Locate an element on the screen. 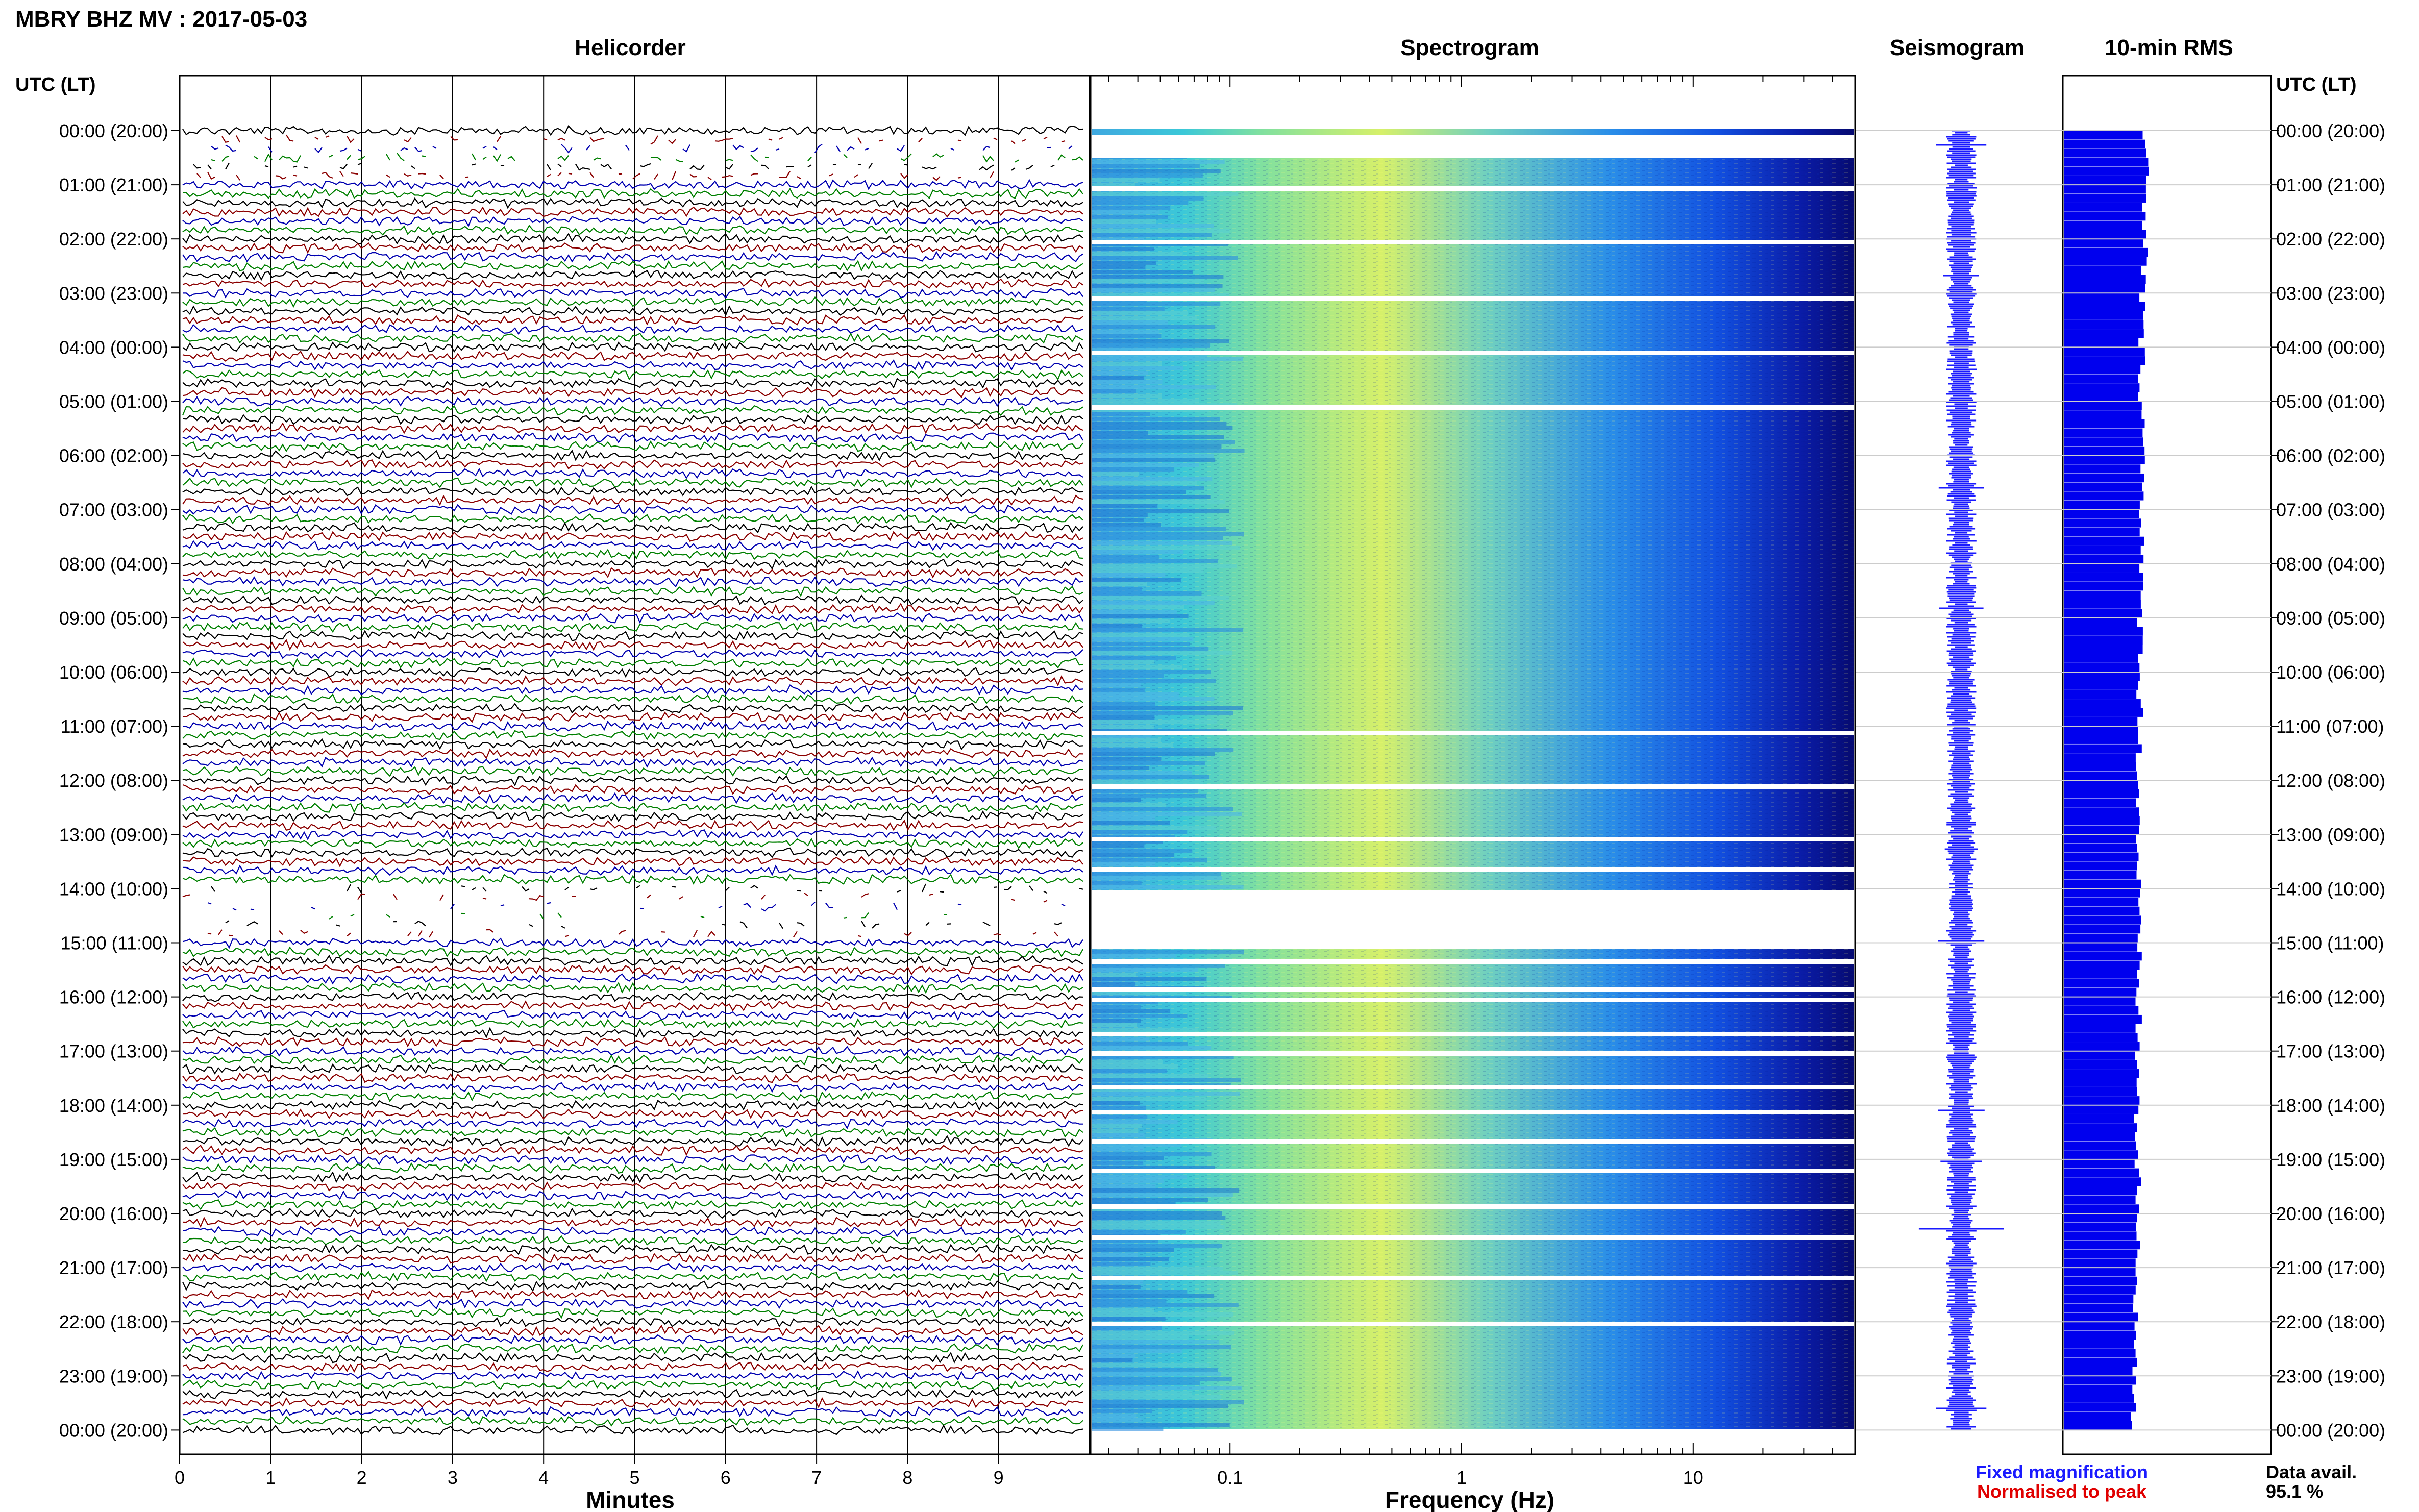 The image size is (2419, 1512). hour-label-left: 00:00 (20:00) is located at coordinates (113, 1430).